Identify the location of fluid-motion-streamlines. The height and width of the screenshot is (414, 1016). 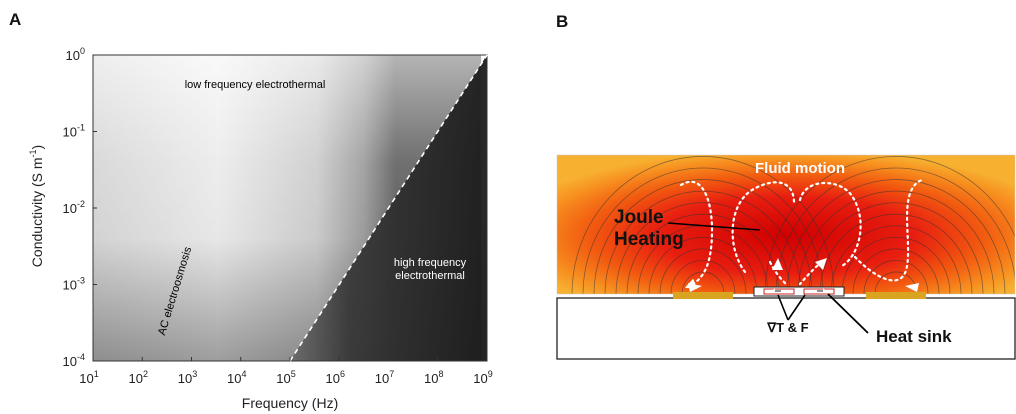
(801, 233).